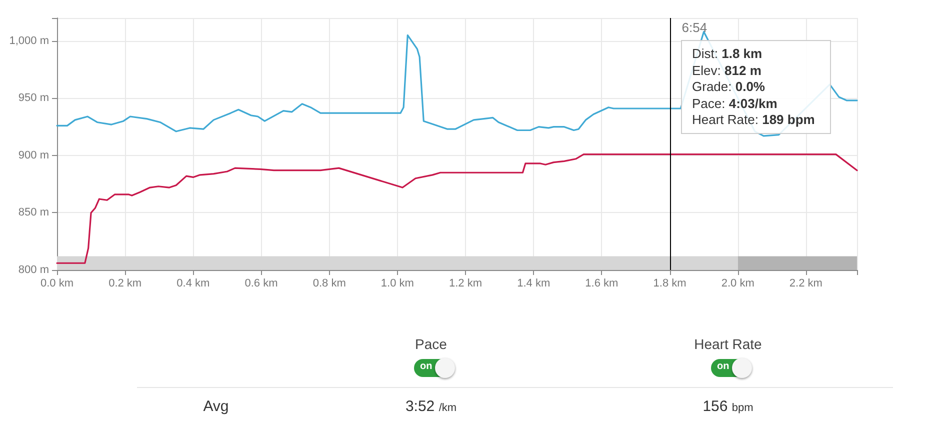 Image resolution: width=930 pixels, height=434 pixels. I want to click on x-tick-label: 2.2 km, so click(805, 284).